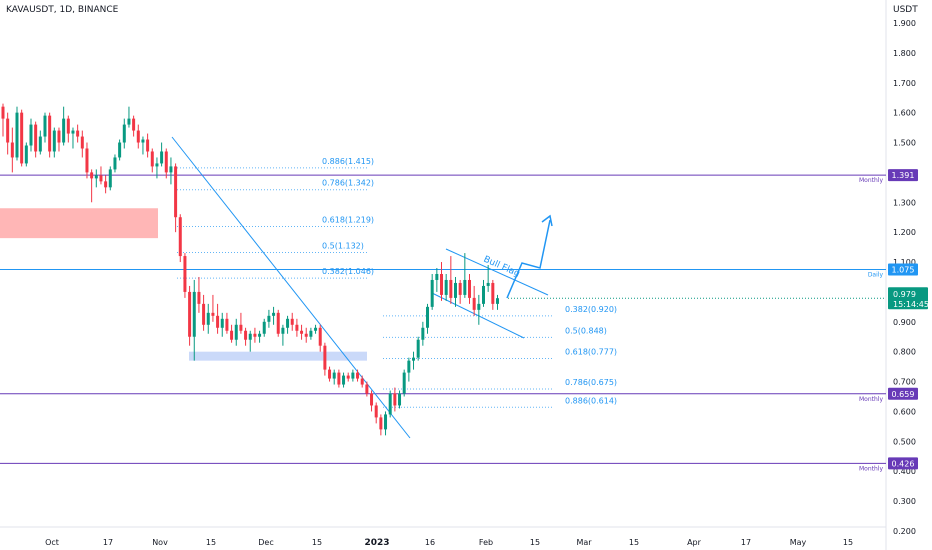  What do you see at coordinates (528, 259) in the screenshot?
I see `projection-path` at bounding box center [528, 259].